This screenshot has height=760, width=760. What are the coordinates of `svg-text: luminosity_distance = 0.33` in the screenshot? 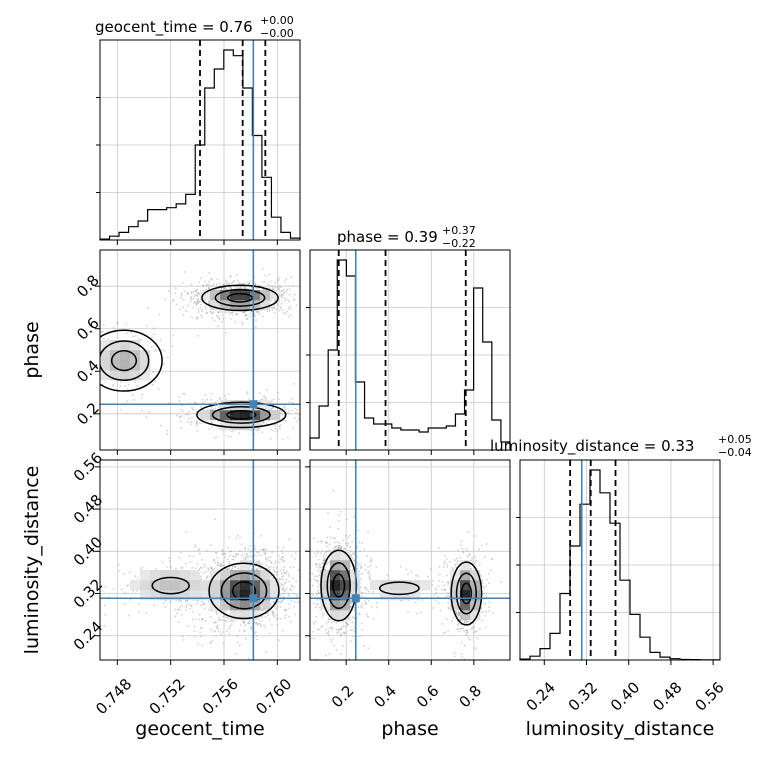 It's located at (592, 446).